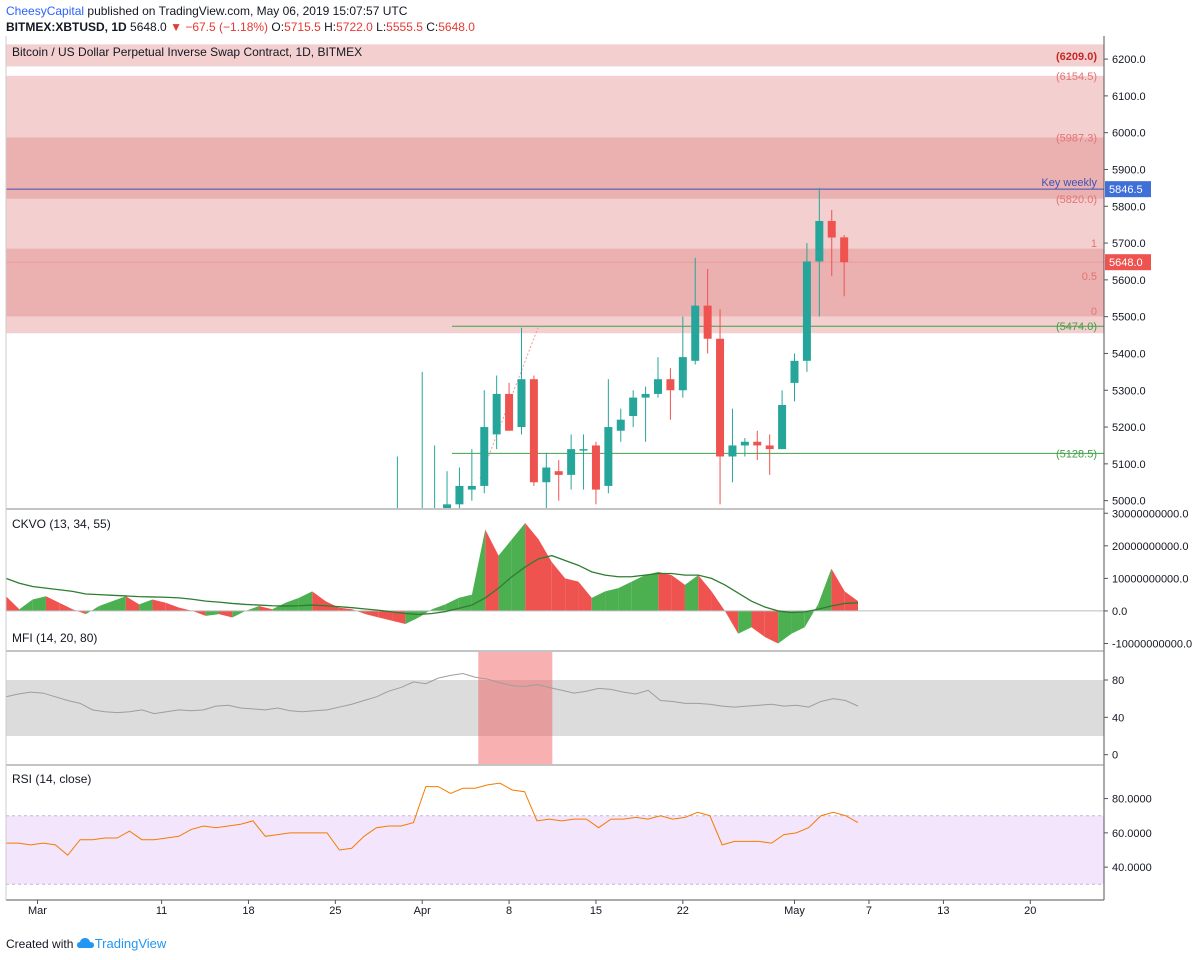 Image resolution: width=1200 pixels, height=960 pixels. What do you see at coordinates (432, 819) in the screenshot?
I see `rsi-line` at bounding box center [432, 819].